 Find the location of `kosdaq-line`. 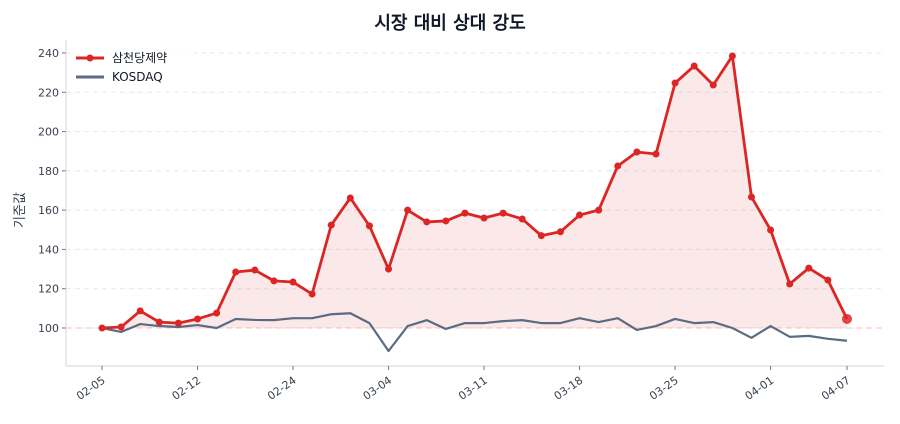

kosdaq-line is located at coordinates (474, 332).